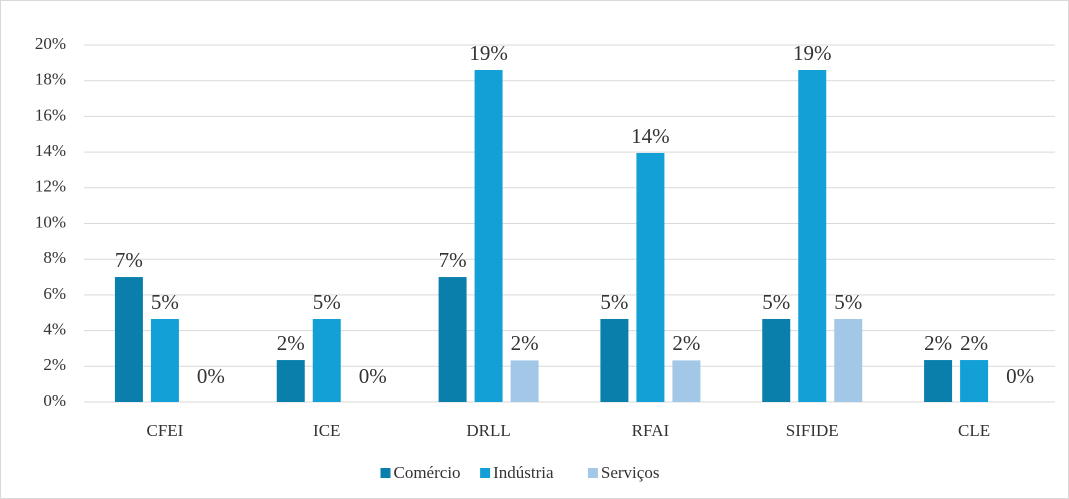  Describe the element at coordinates (974, 430) in the screenshot. I see `x-tick-label: CLE` at that location.